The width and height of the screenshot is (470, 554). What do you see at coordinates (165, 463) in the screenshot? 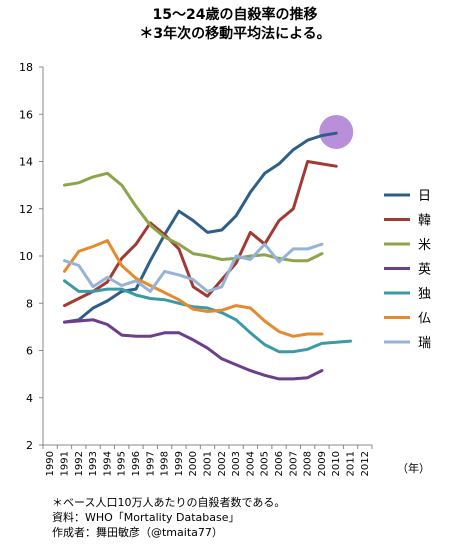
I see `x-tick-label: 1998` at bounding box center [165, 463].